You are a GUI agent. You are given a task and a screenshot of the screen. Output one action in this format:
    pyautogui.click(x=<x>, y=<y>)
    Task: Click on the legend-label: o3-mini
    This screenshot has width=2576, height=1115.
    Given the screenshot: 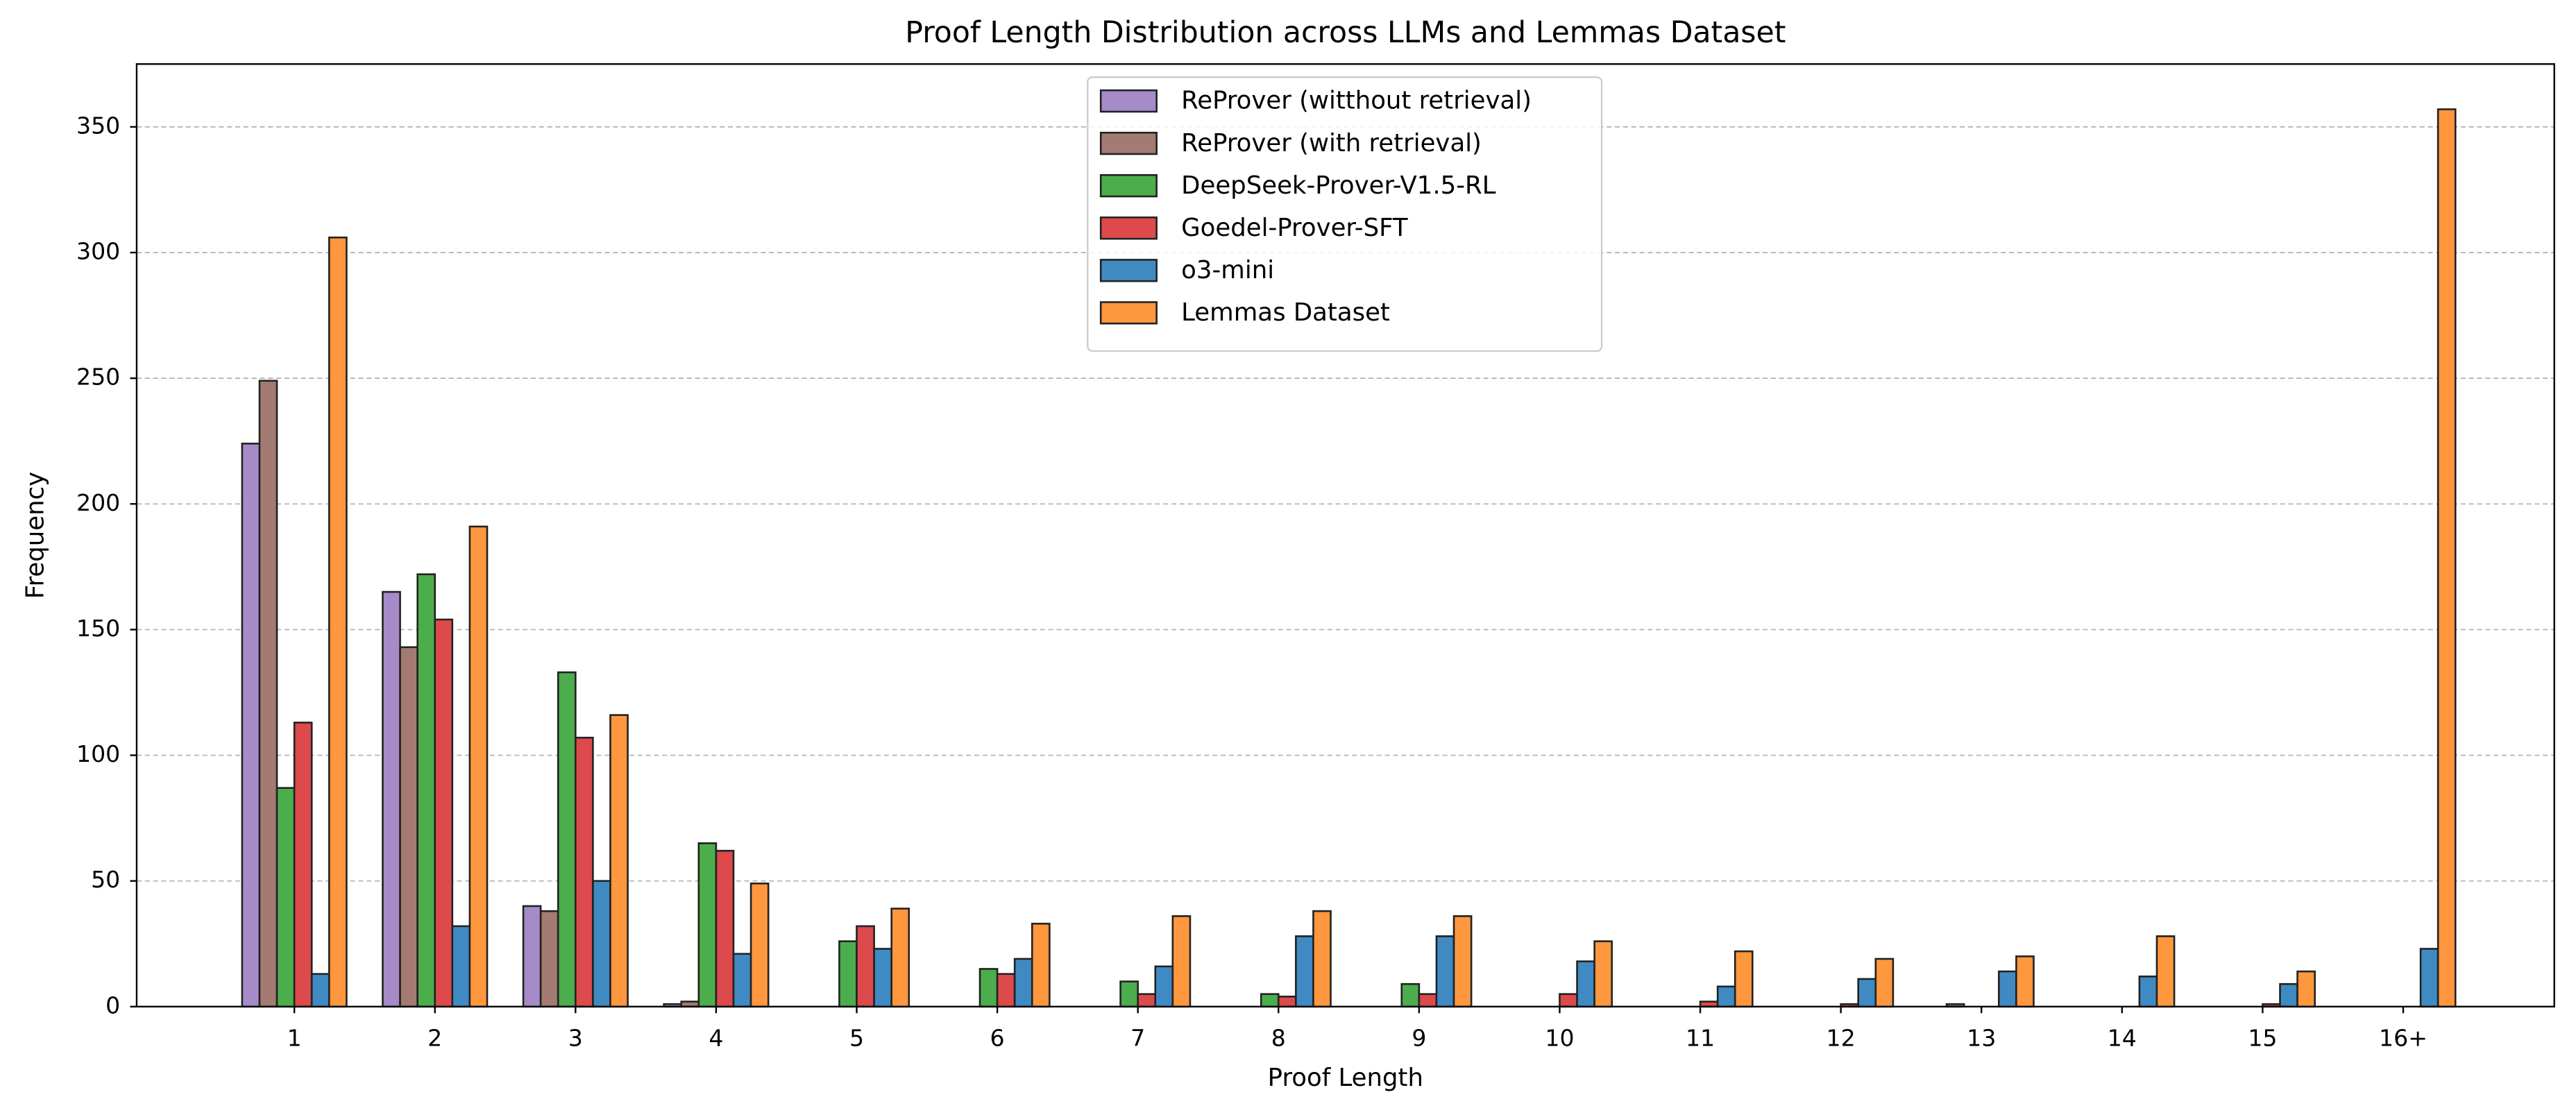 What is the action you would take?
    pyautogui.click(x=1227, y=270)
    